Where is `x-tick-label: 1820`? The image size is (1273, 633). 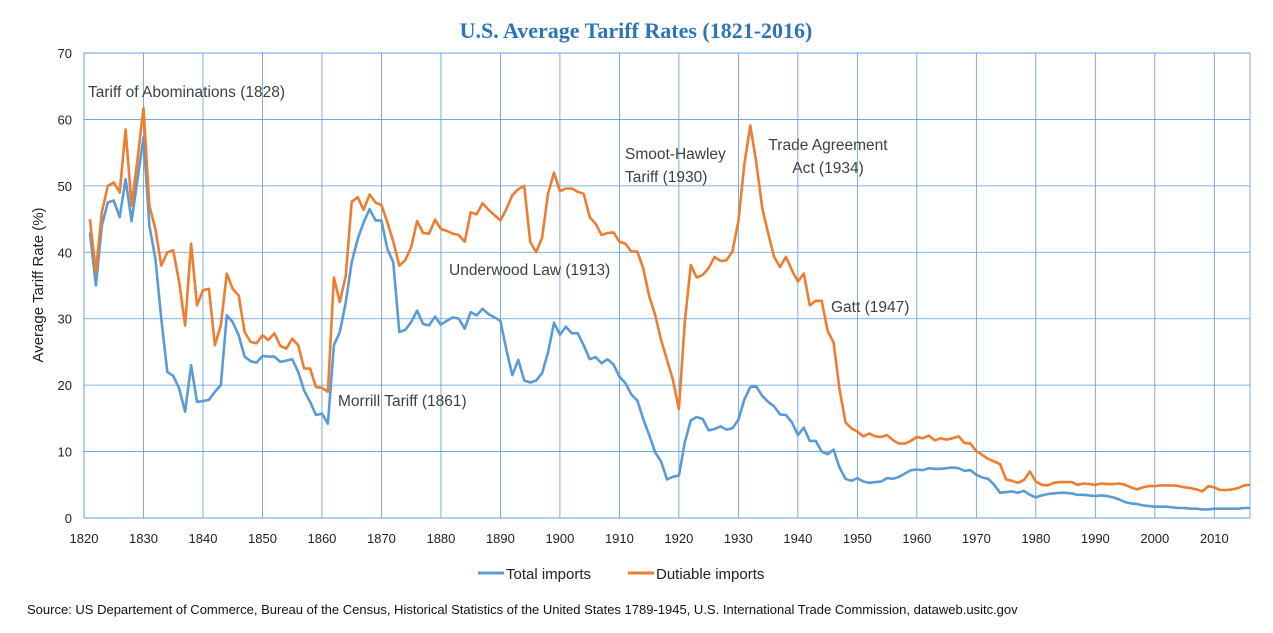
x-tick-label: 1820 is located at coordinates (84, 538).